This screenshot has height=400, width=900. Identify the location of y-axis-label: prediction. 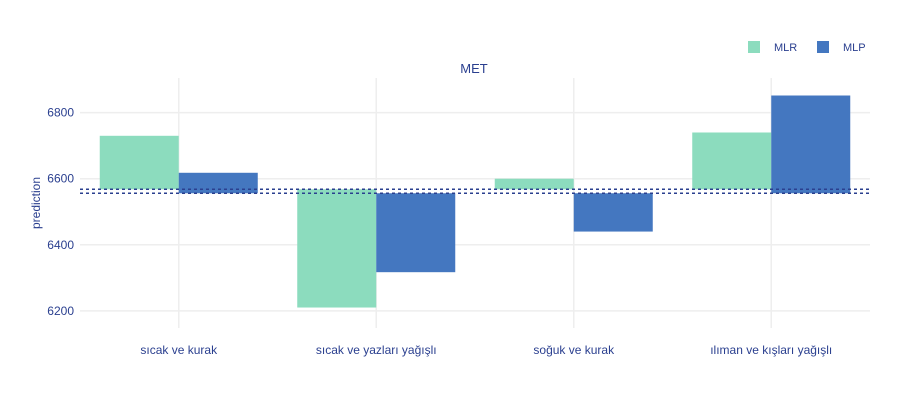
(36, 203).